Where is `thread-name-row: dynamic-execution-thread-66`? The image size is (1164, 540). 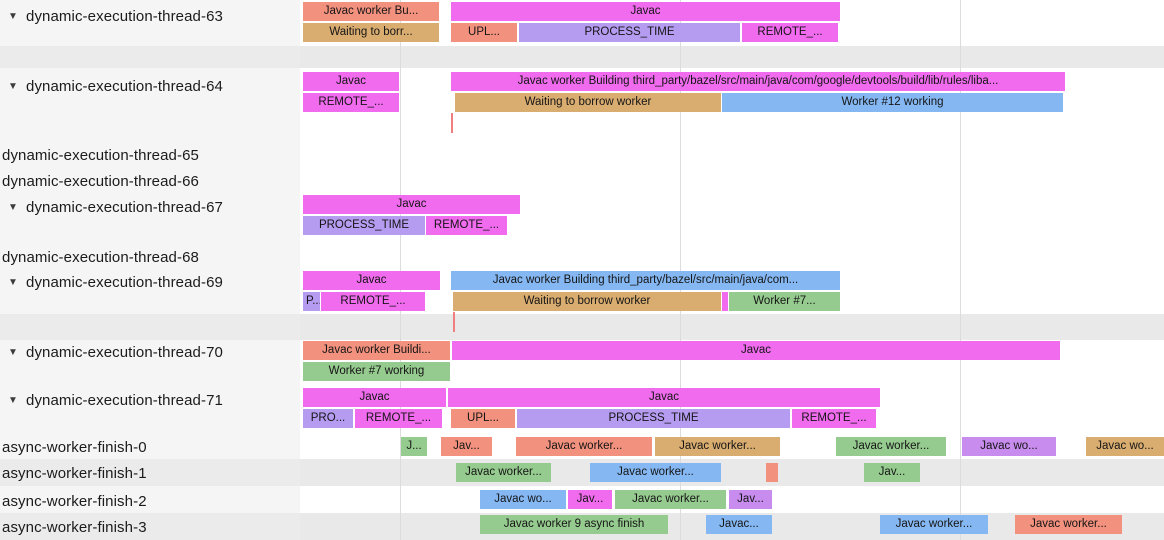 thread-name-row: dynamic-execution-thread-66 is located at coordinates (151, 181).